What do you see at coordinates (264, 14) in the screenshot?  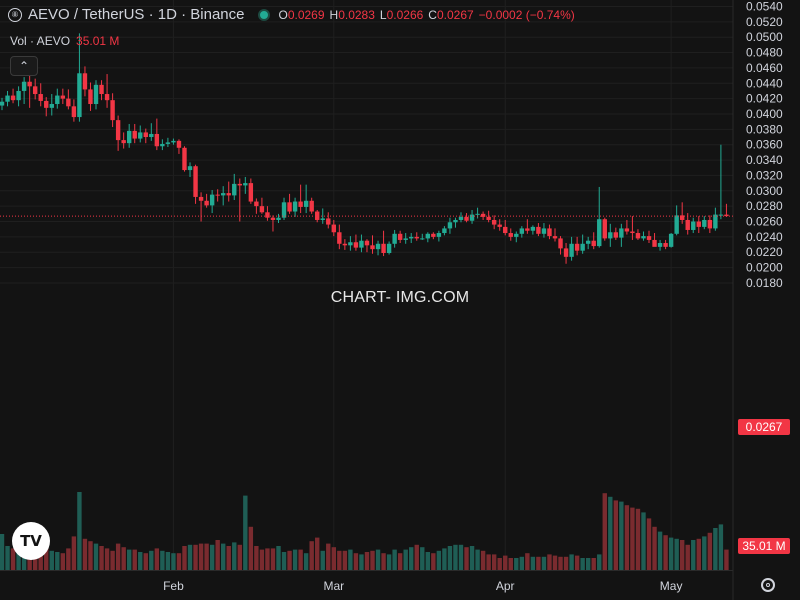 I see `market-status-icon` at bounding box center [264, 14].